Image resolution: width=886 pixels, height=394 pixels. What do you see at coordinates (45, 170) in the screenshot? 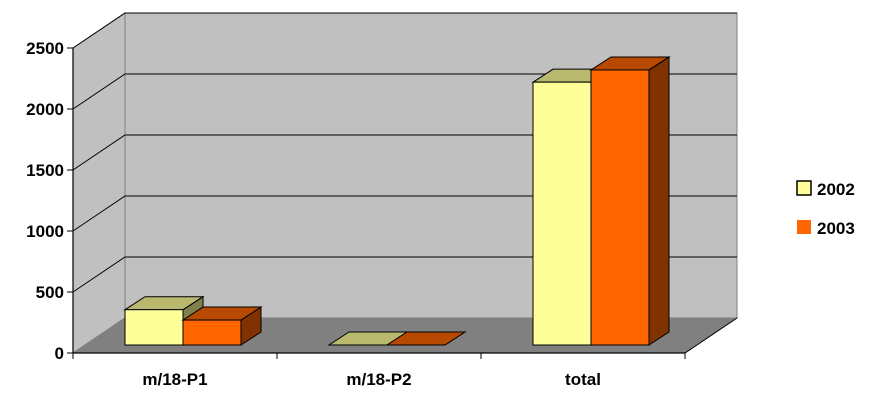
I see `y-tick-label-1500: 1500` at bounding box center [45, 170].